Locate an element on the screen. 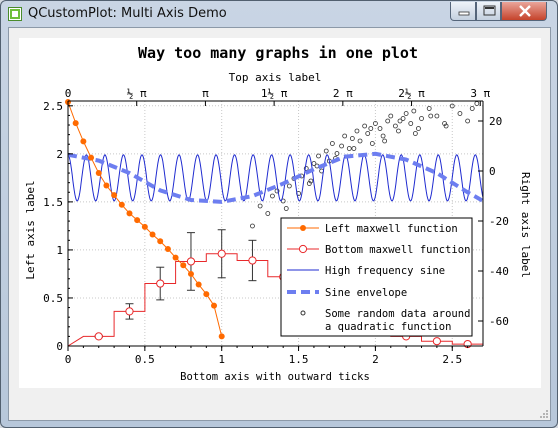 Image resolution: width=558 pixels, height=428 pixels. legend-label: Sine envelope is located at coordinates (366, 293).